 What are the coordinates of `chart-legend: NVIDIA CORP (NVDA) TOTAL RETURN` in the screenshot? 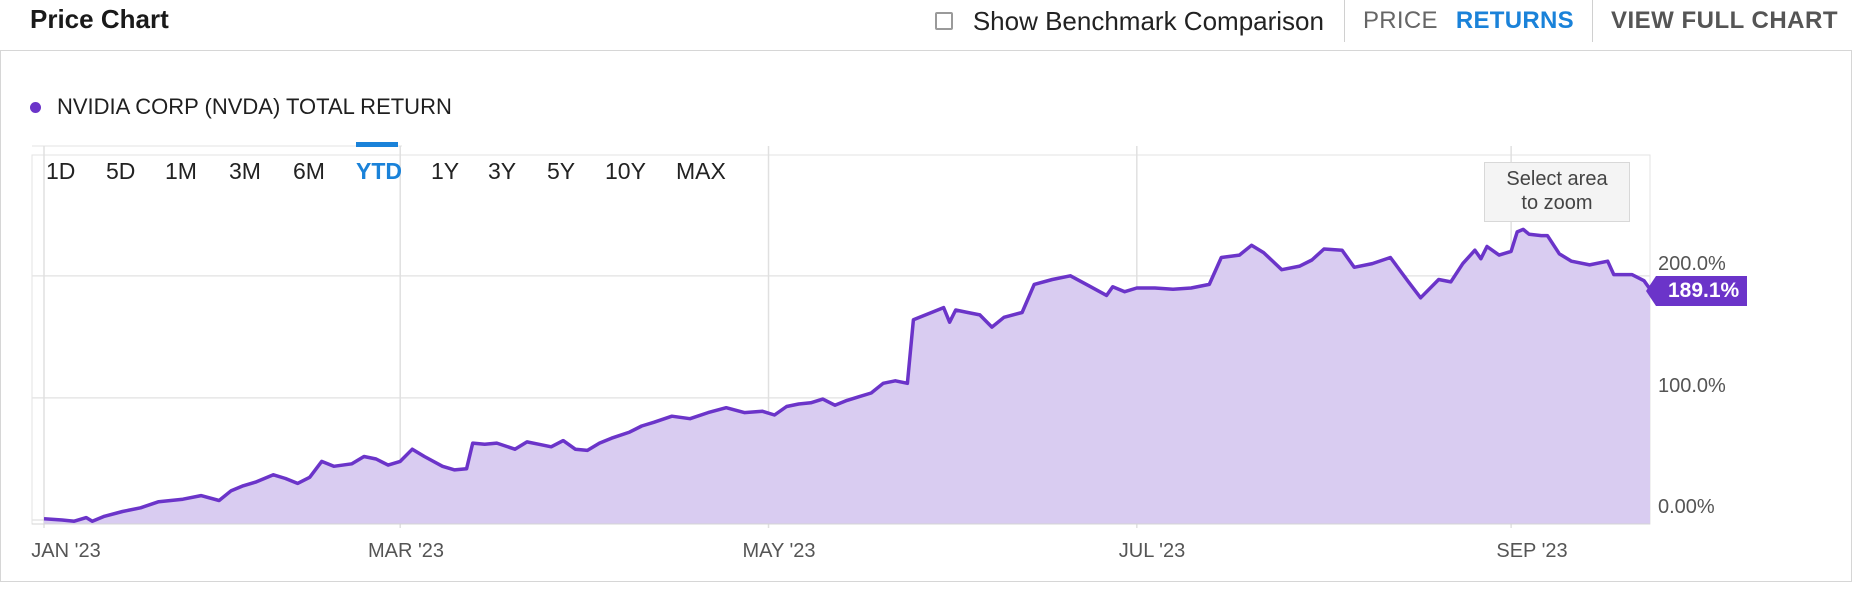 It's located at (241, 107).